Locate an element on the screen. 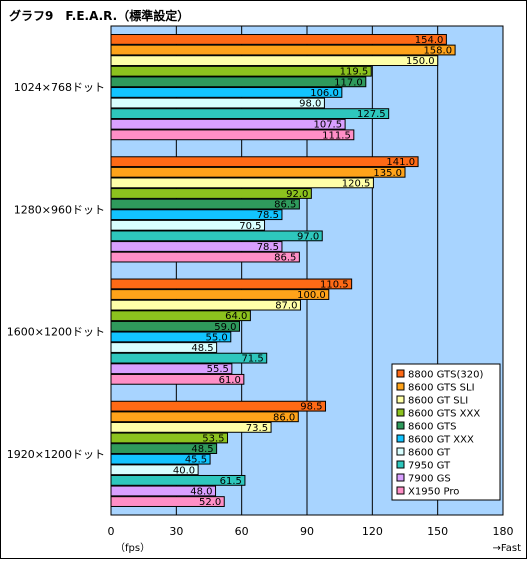  chart-title: グラフ9 F.E.A.R.（標準設定） is located at coordinates (99, 16).